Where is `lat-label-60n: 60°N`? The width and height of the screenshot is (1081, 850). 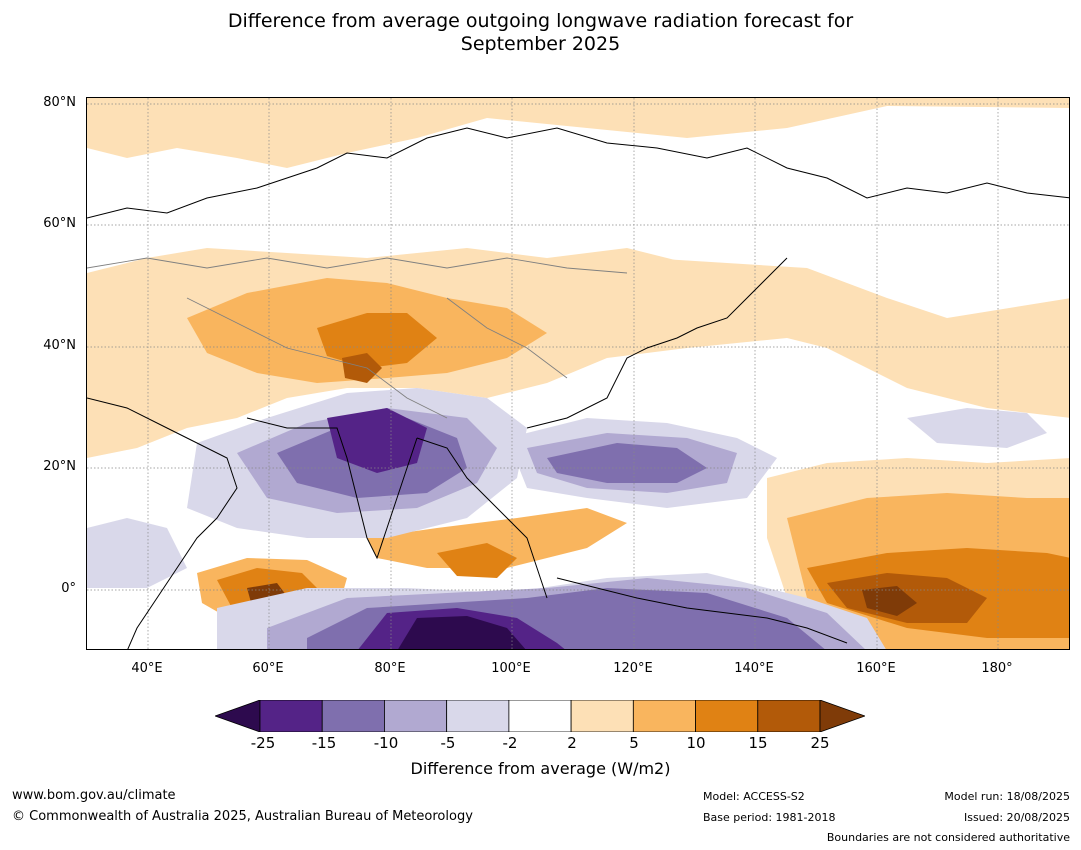 lat-label-60n: 60°N is located at coordinates (59, 223).